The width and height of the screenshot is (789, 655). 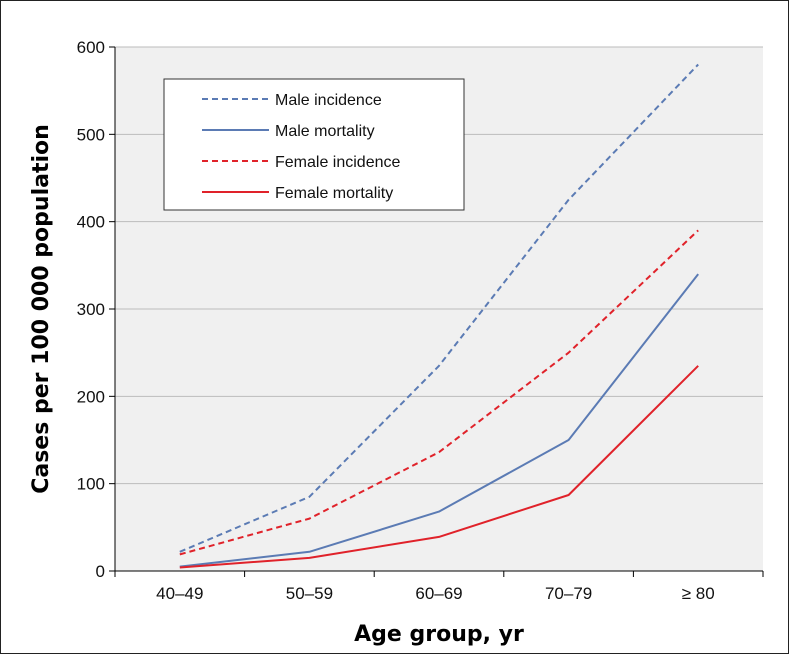 I want to click on y-tick-labels: 0 100 200 300 400 500 600, so click(x=96, y=309).